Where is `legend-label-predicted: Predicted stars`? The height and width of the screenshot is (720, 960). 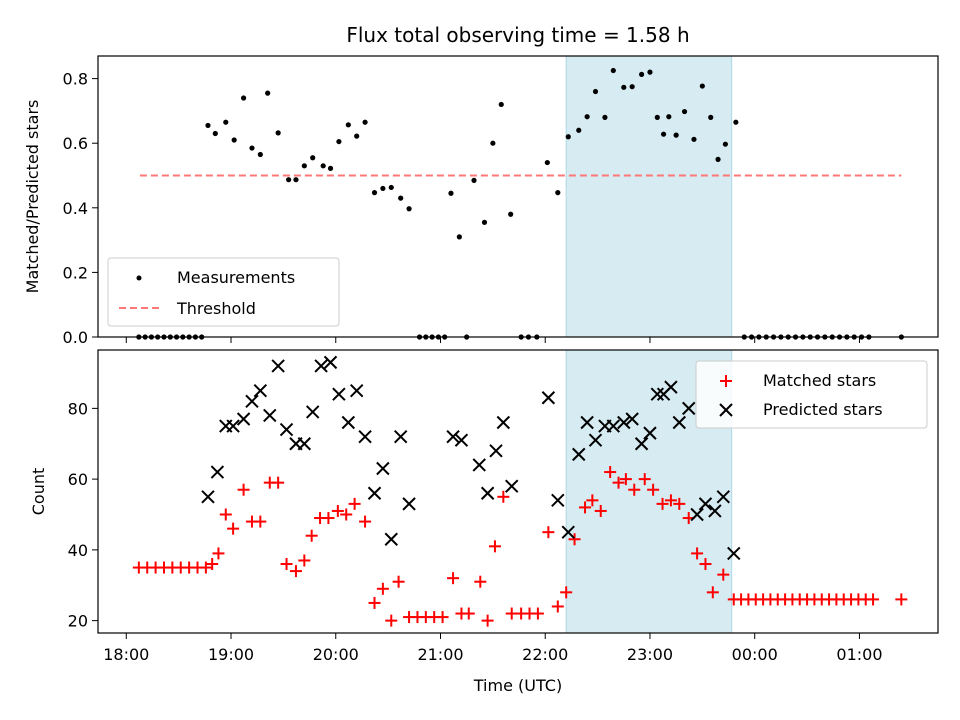 legend-label-predicted: Predicted stars is located at coordinates (823, 409).